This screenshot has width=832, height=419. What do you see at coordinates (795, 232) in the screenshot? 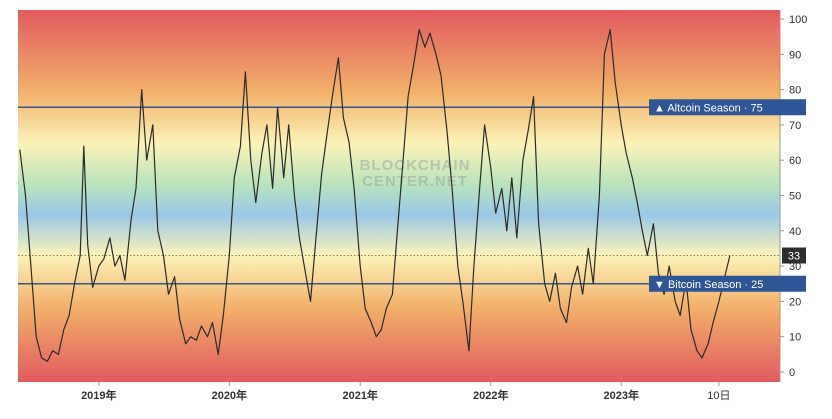
I see `y-tick-label: 40` at bounding box center [795, 232].